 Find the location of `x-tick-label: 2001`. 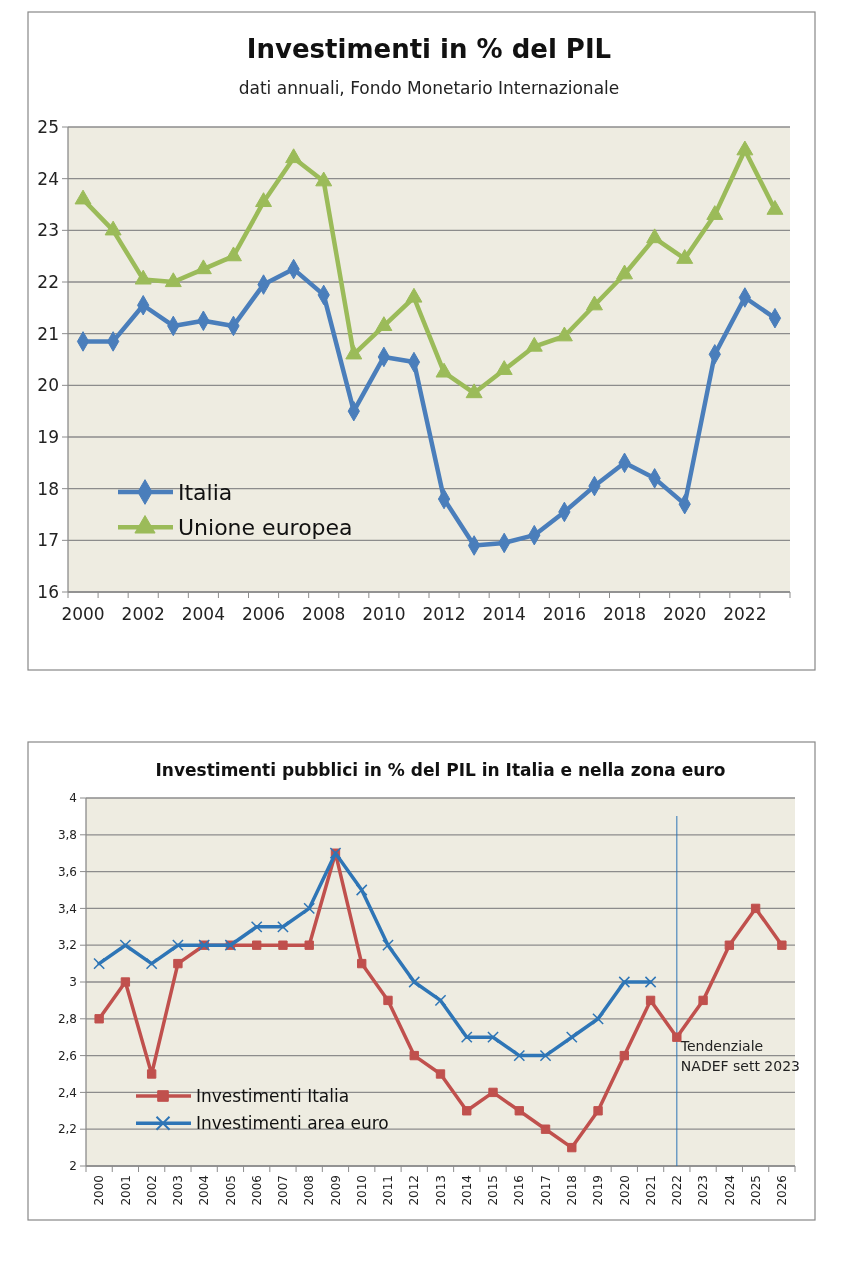

x-tick-label: 2001 is located at coordinates (125, 1190).